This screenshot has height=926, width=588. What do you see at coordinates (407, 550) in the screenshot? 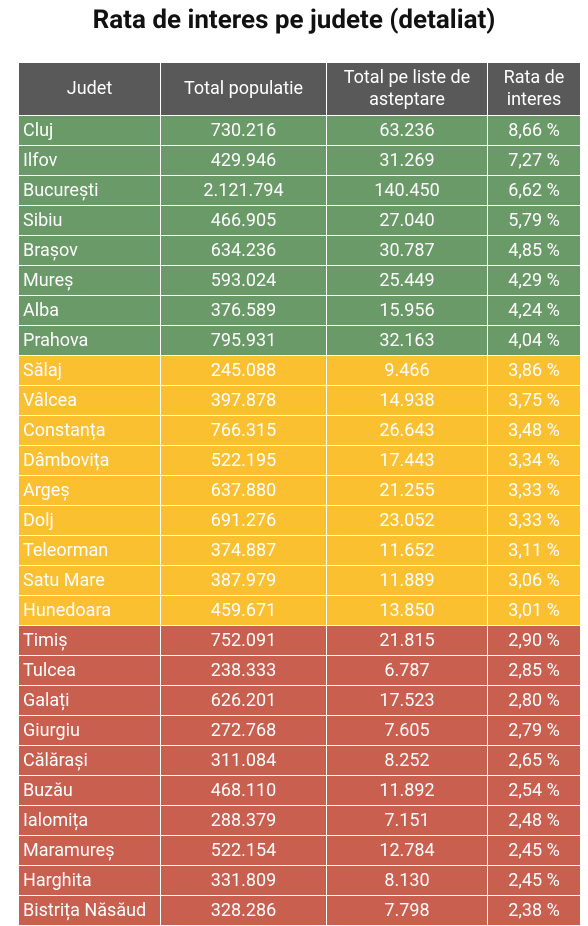
I see `value-cell: 11.652` at bounding box center [407, 550].